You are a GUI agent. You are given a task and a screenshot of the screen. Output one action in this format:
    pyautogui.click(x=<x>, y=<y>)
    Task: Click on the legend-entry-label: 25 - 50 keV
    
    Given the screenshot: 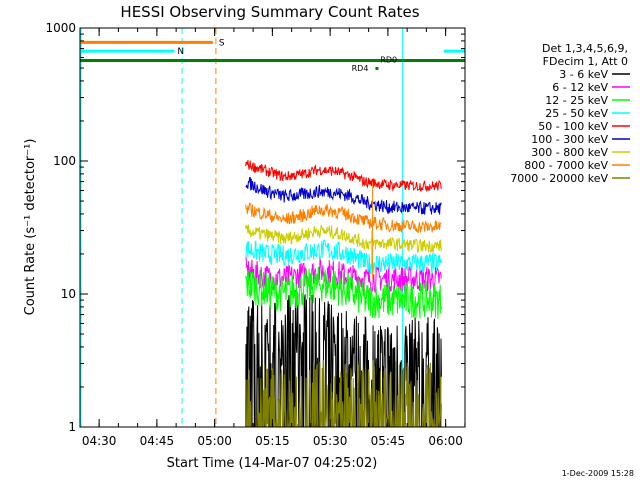 What is the action you would take?
    pyautogui.click(x=576, y=113)
    